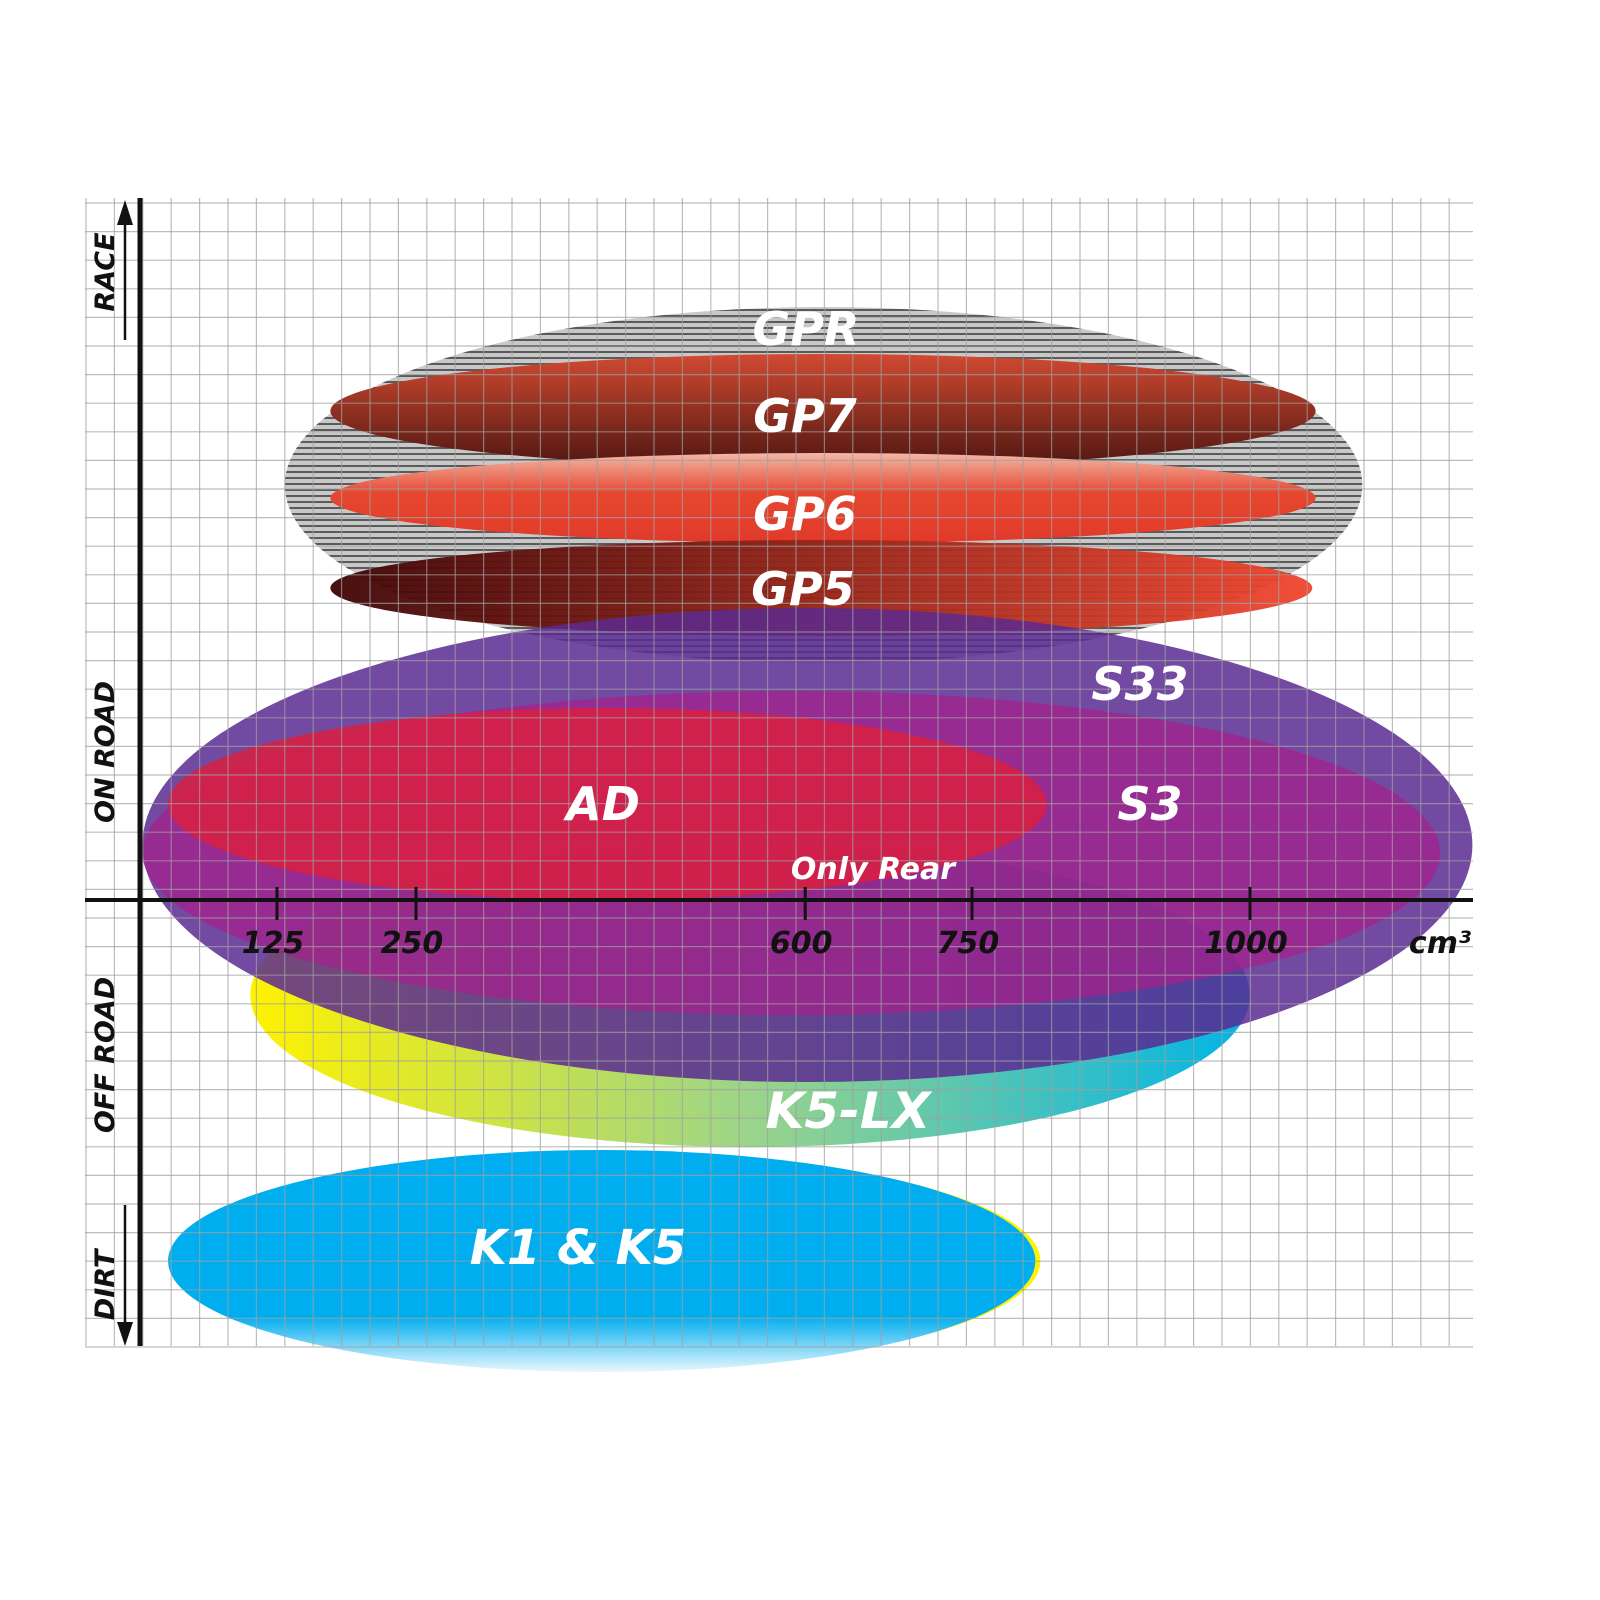  I want to click on ellipse-gp7, so click(823, 411).